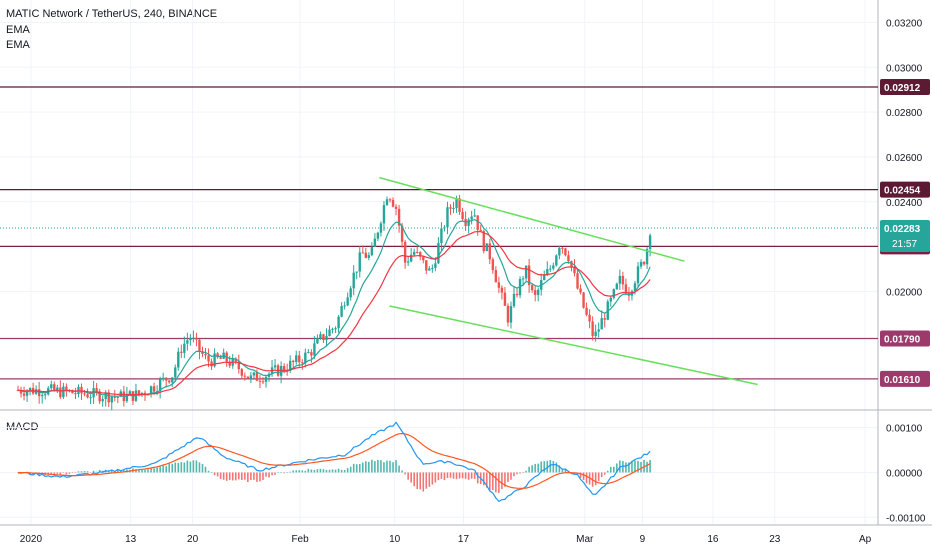 This screenshot has height=550, width=932. Describe the element at coordinates (713, 539) in the screenshot. I see `time-tick-label: 16` at that location.